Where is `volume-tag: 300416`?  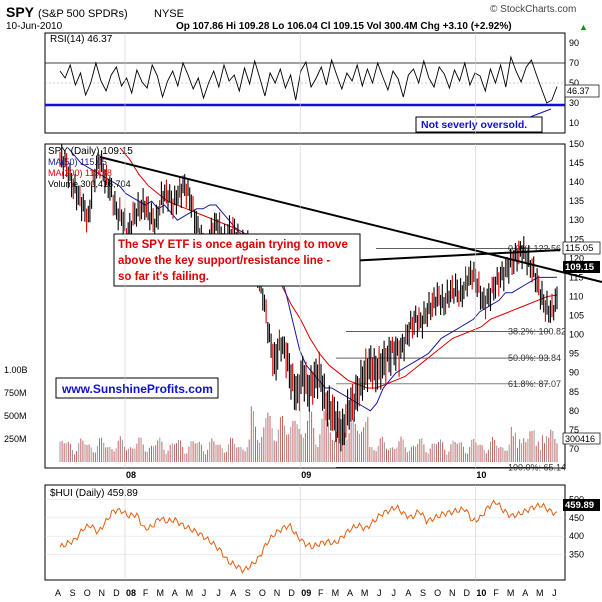
volume-tag: 300416 is located at coordinates (580, 439).